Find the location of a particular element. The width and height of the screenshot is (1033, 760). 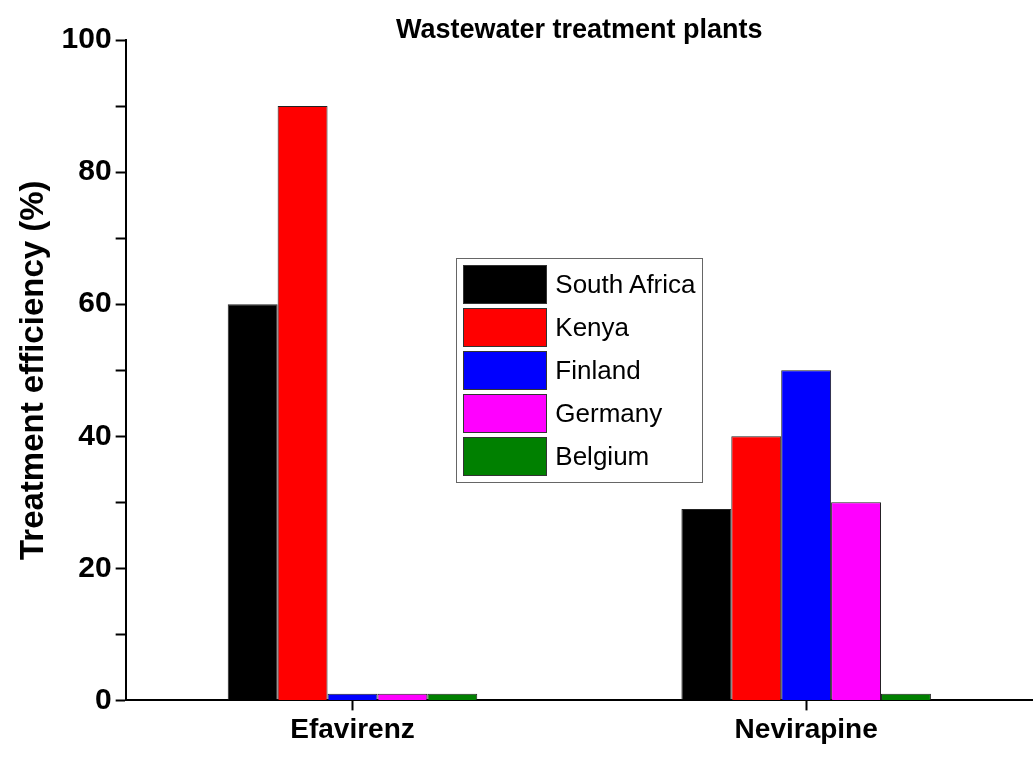

x-tick-label: Nevirapine is located at coordinates (806, 728).